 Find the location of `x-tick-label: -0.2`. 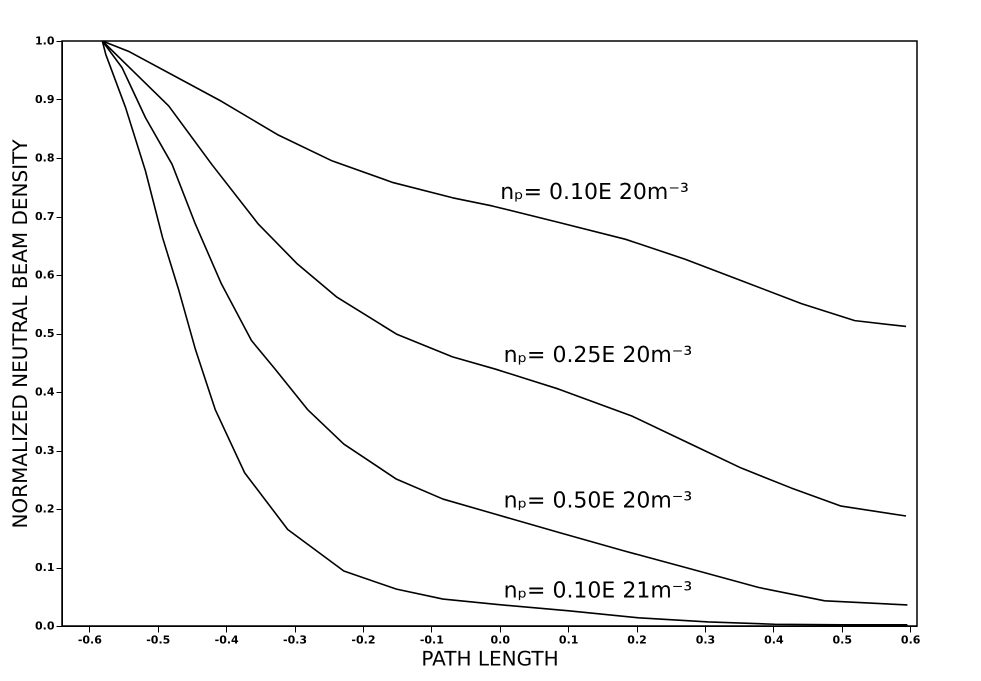

x-tick-label: -0.2 is located at coordinates (363, 640).